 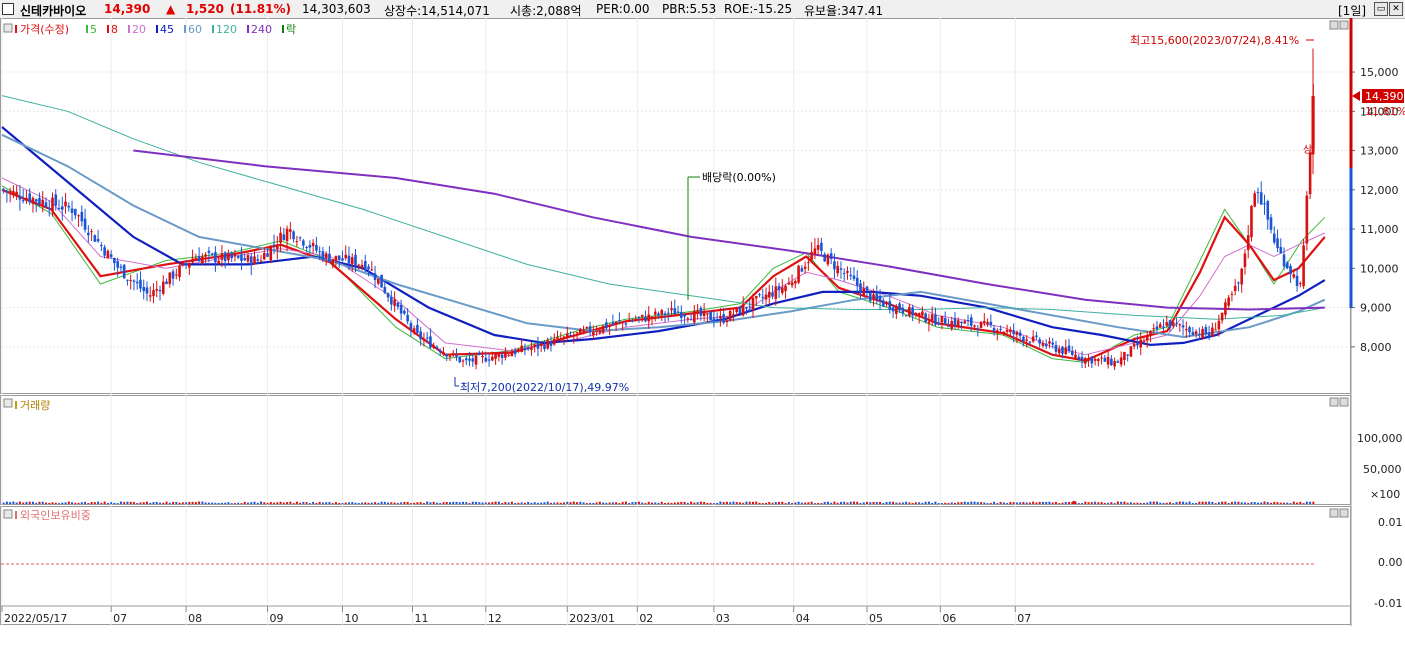 What do you see at coordinates (8, 403) in the screenshot?
I see `volume-menu-icon` at bounding box center [8, 403].